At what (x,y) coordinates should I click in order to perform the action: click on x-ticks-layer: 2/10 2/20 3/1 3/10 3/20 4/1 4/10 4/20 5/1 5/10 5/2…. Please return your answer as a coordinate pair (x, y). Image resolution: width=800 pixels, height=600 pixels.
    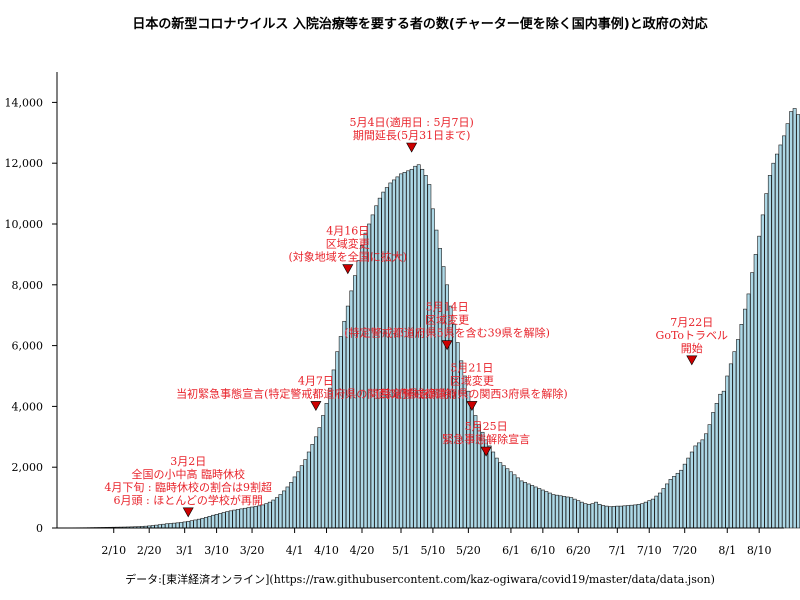
    Looking at the image, I should click on (436, 542).